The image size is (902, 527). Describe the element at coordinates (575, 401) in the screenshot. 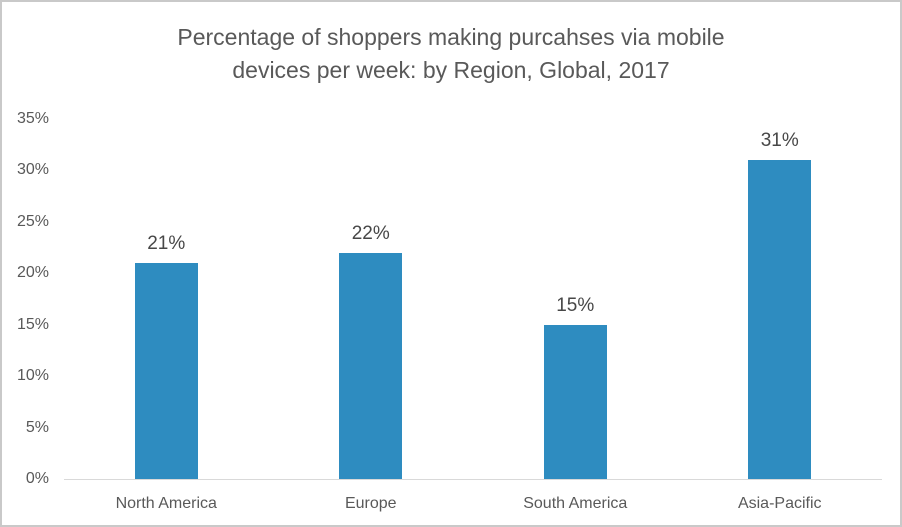

I see `bar-south-america` at that location.